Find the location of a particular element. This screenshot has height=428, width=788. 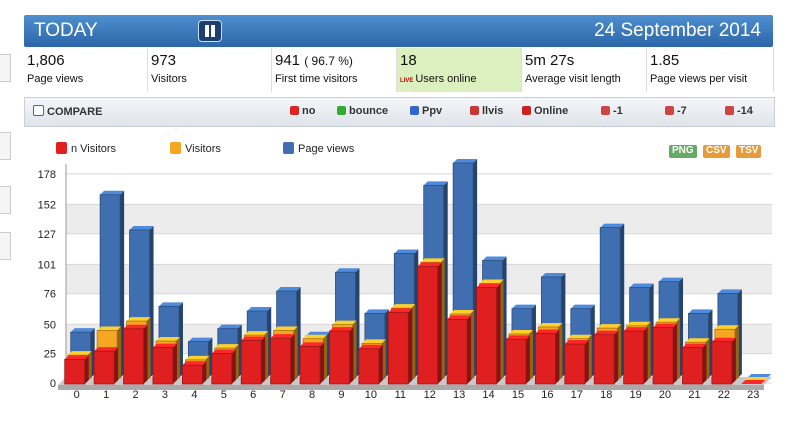

live-badge: LIVE is located at coordinates (407, 81).